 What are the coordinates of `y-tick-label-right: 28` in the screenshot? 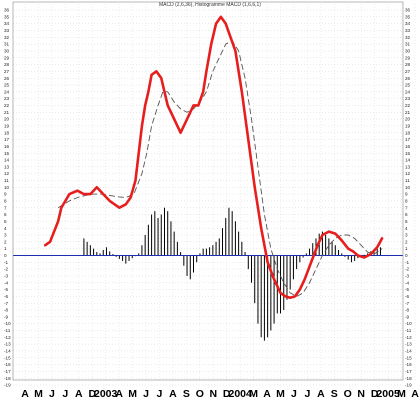 It's located at (408, 64).